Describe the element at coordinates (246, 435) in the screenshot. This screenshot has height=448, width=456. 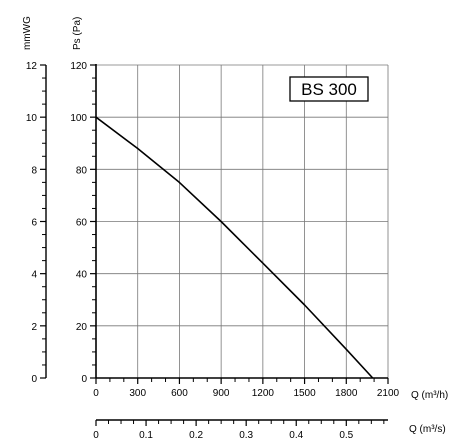
I see `x2-tick-label: 0.3` at that location.